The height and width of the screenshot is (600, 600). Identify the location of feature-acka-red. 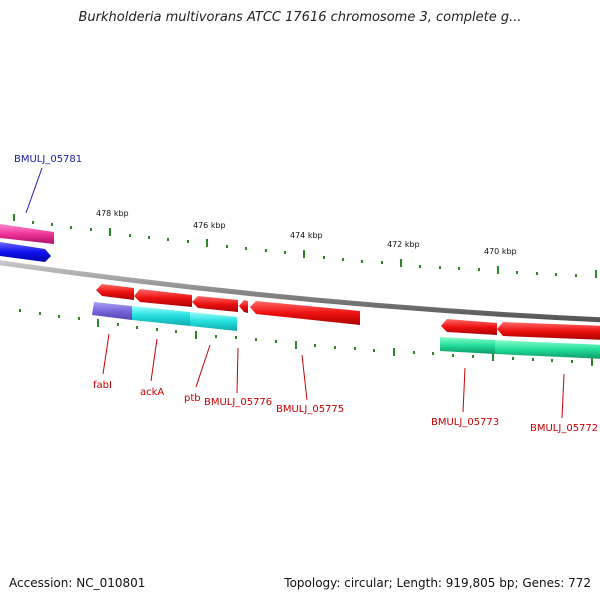
(163, 298).